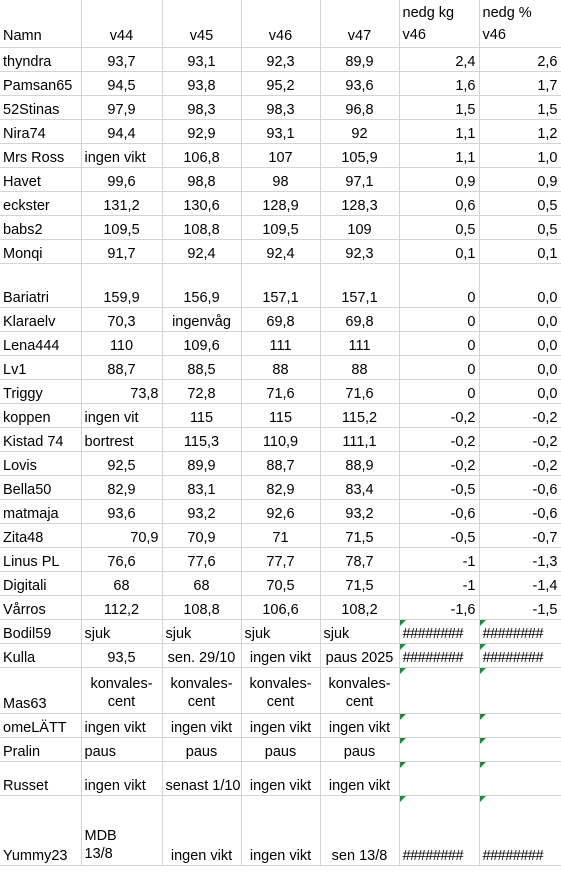  Describe the element at coordinates (202, 391) in the screenshot. I see `cell-v45: 72,8` at that location.